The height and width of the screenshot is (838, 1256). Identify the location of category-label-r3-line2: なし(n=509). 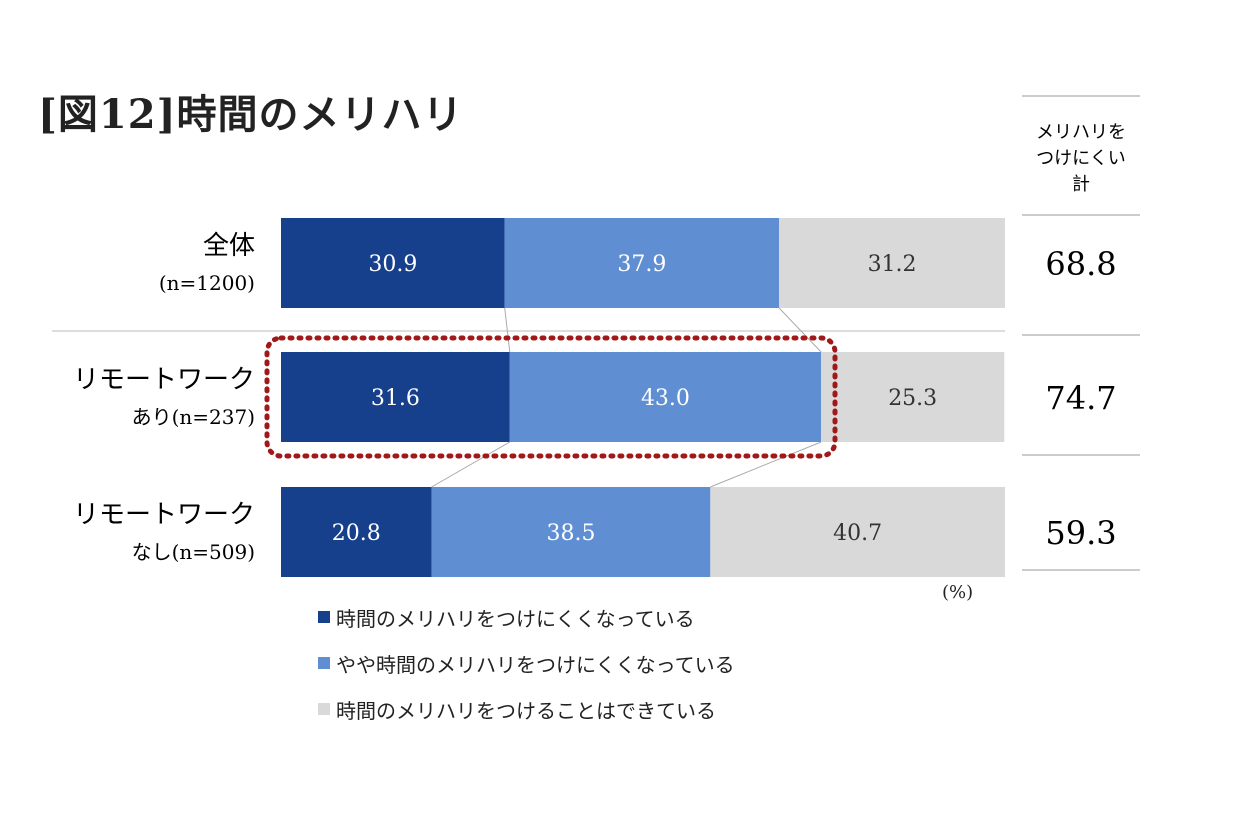
(193, 552).